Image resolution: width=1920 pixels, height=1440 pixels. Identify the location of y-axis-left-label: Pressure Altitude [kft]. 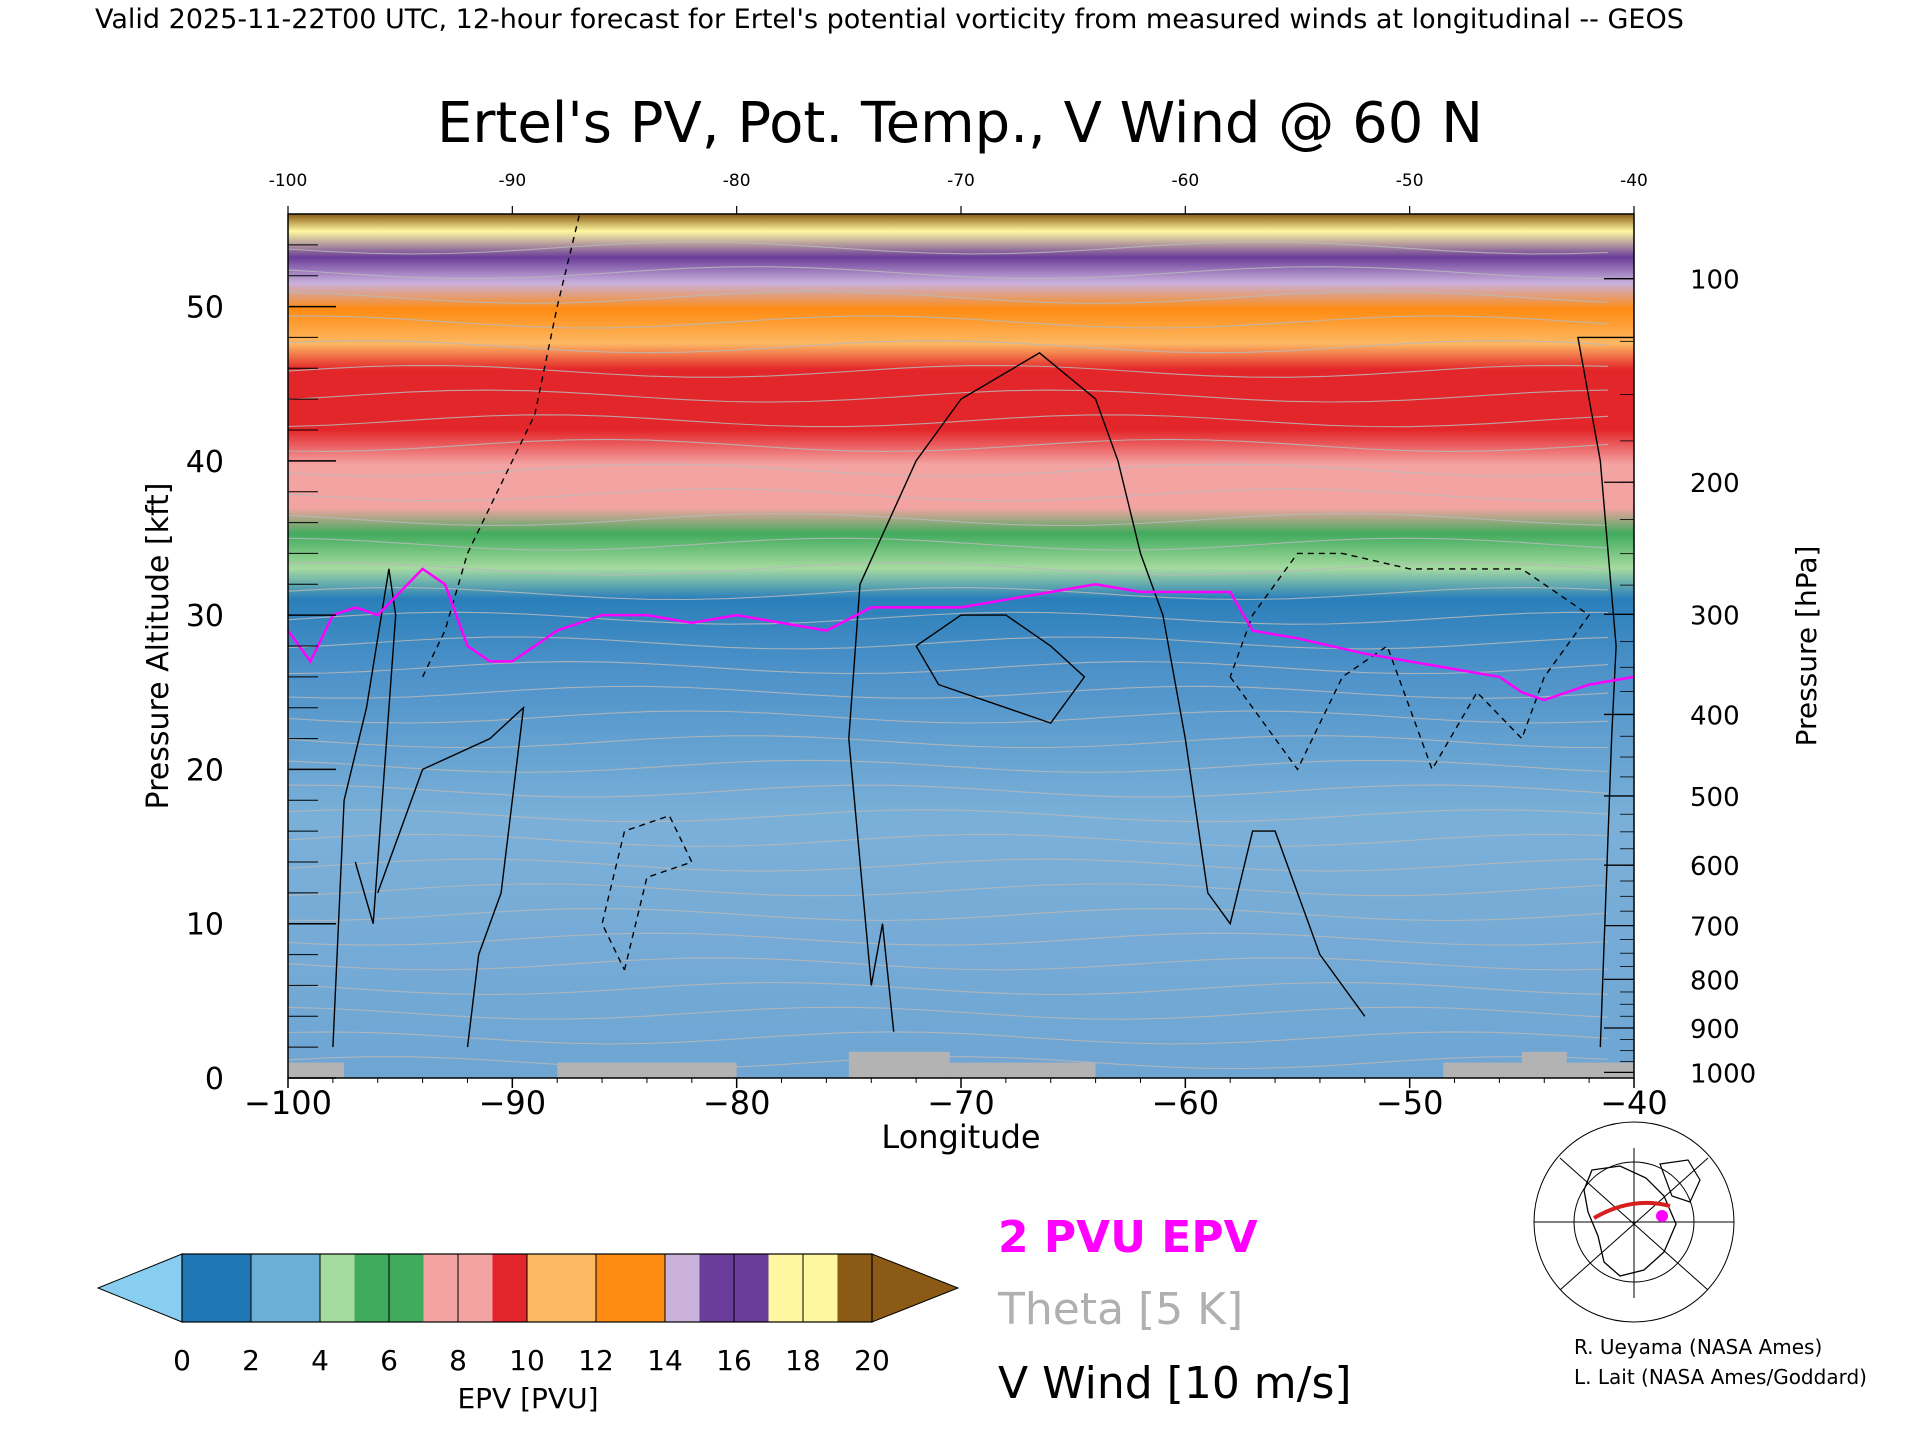
(158, 646).